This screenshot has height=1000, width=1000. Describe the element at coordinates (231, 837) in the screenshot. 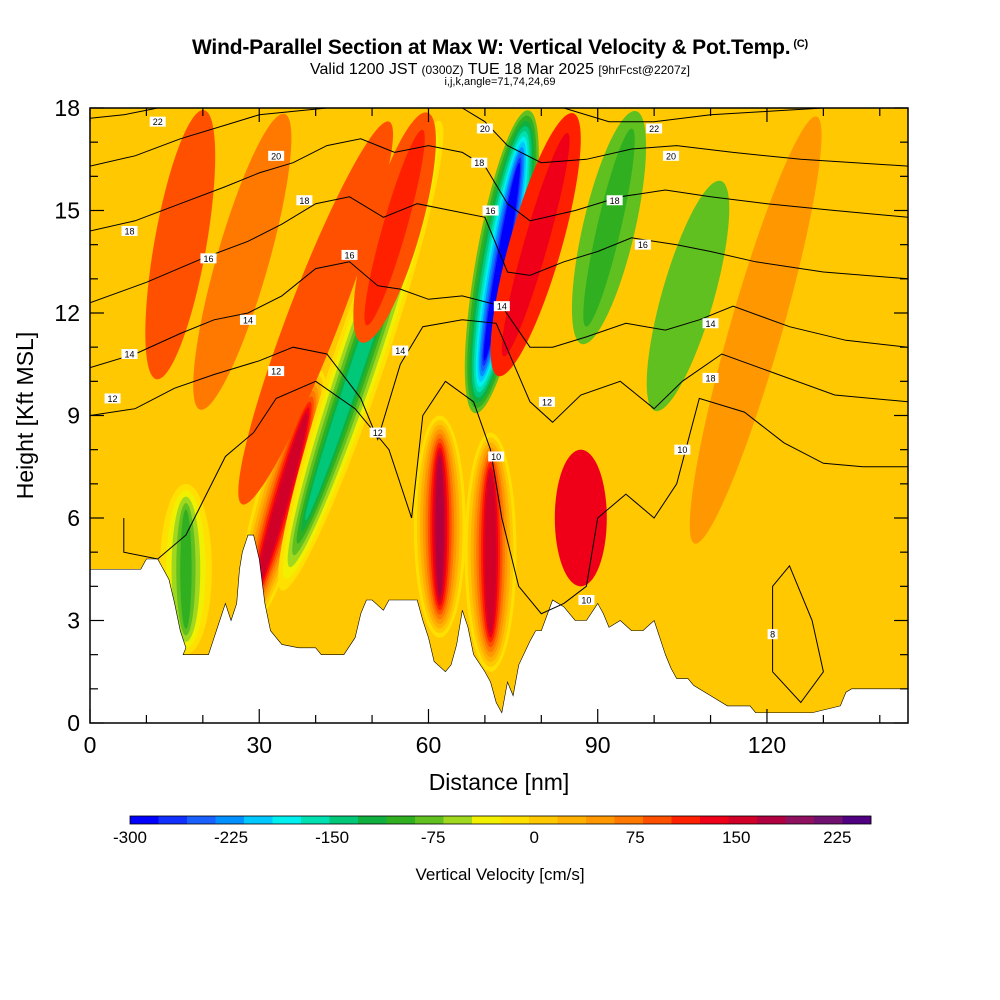

I see `colorbar-tick-label: -225` at that location.